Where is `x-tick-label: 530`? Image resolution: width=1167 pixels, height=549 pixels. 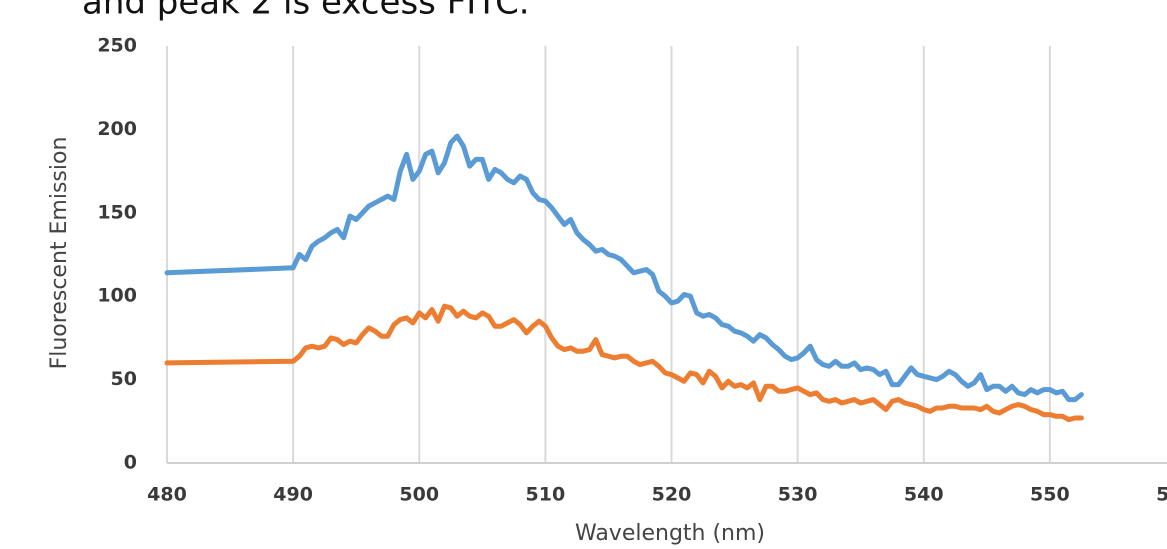 x-tick-label: 530 is located at coordinates (798, 495).